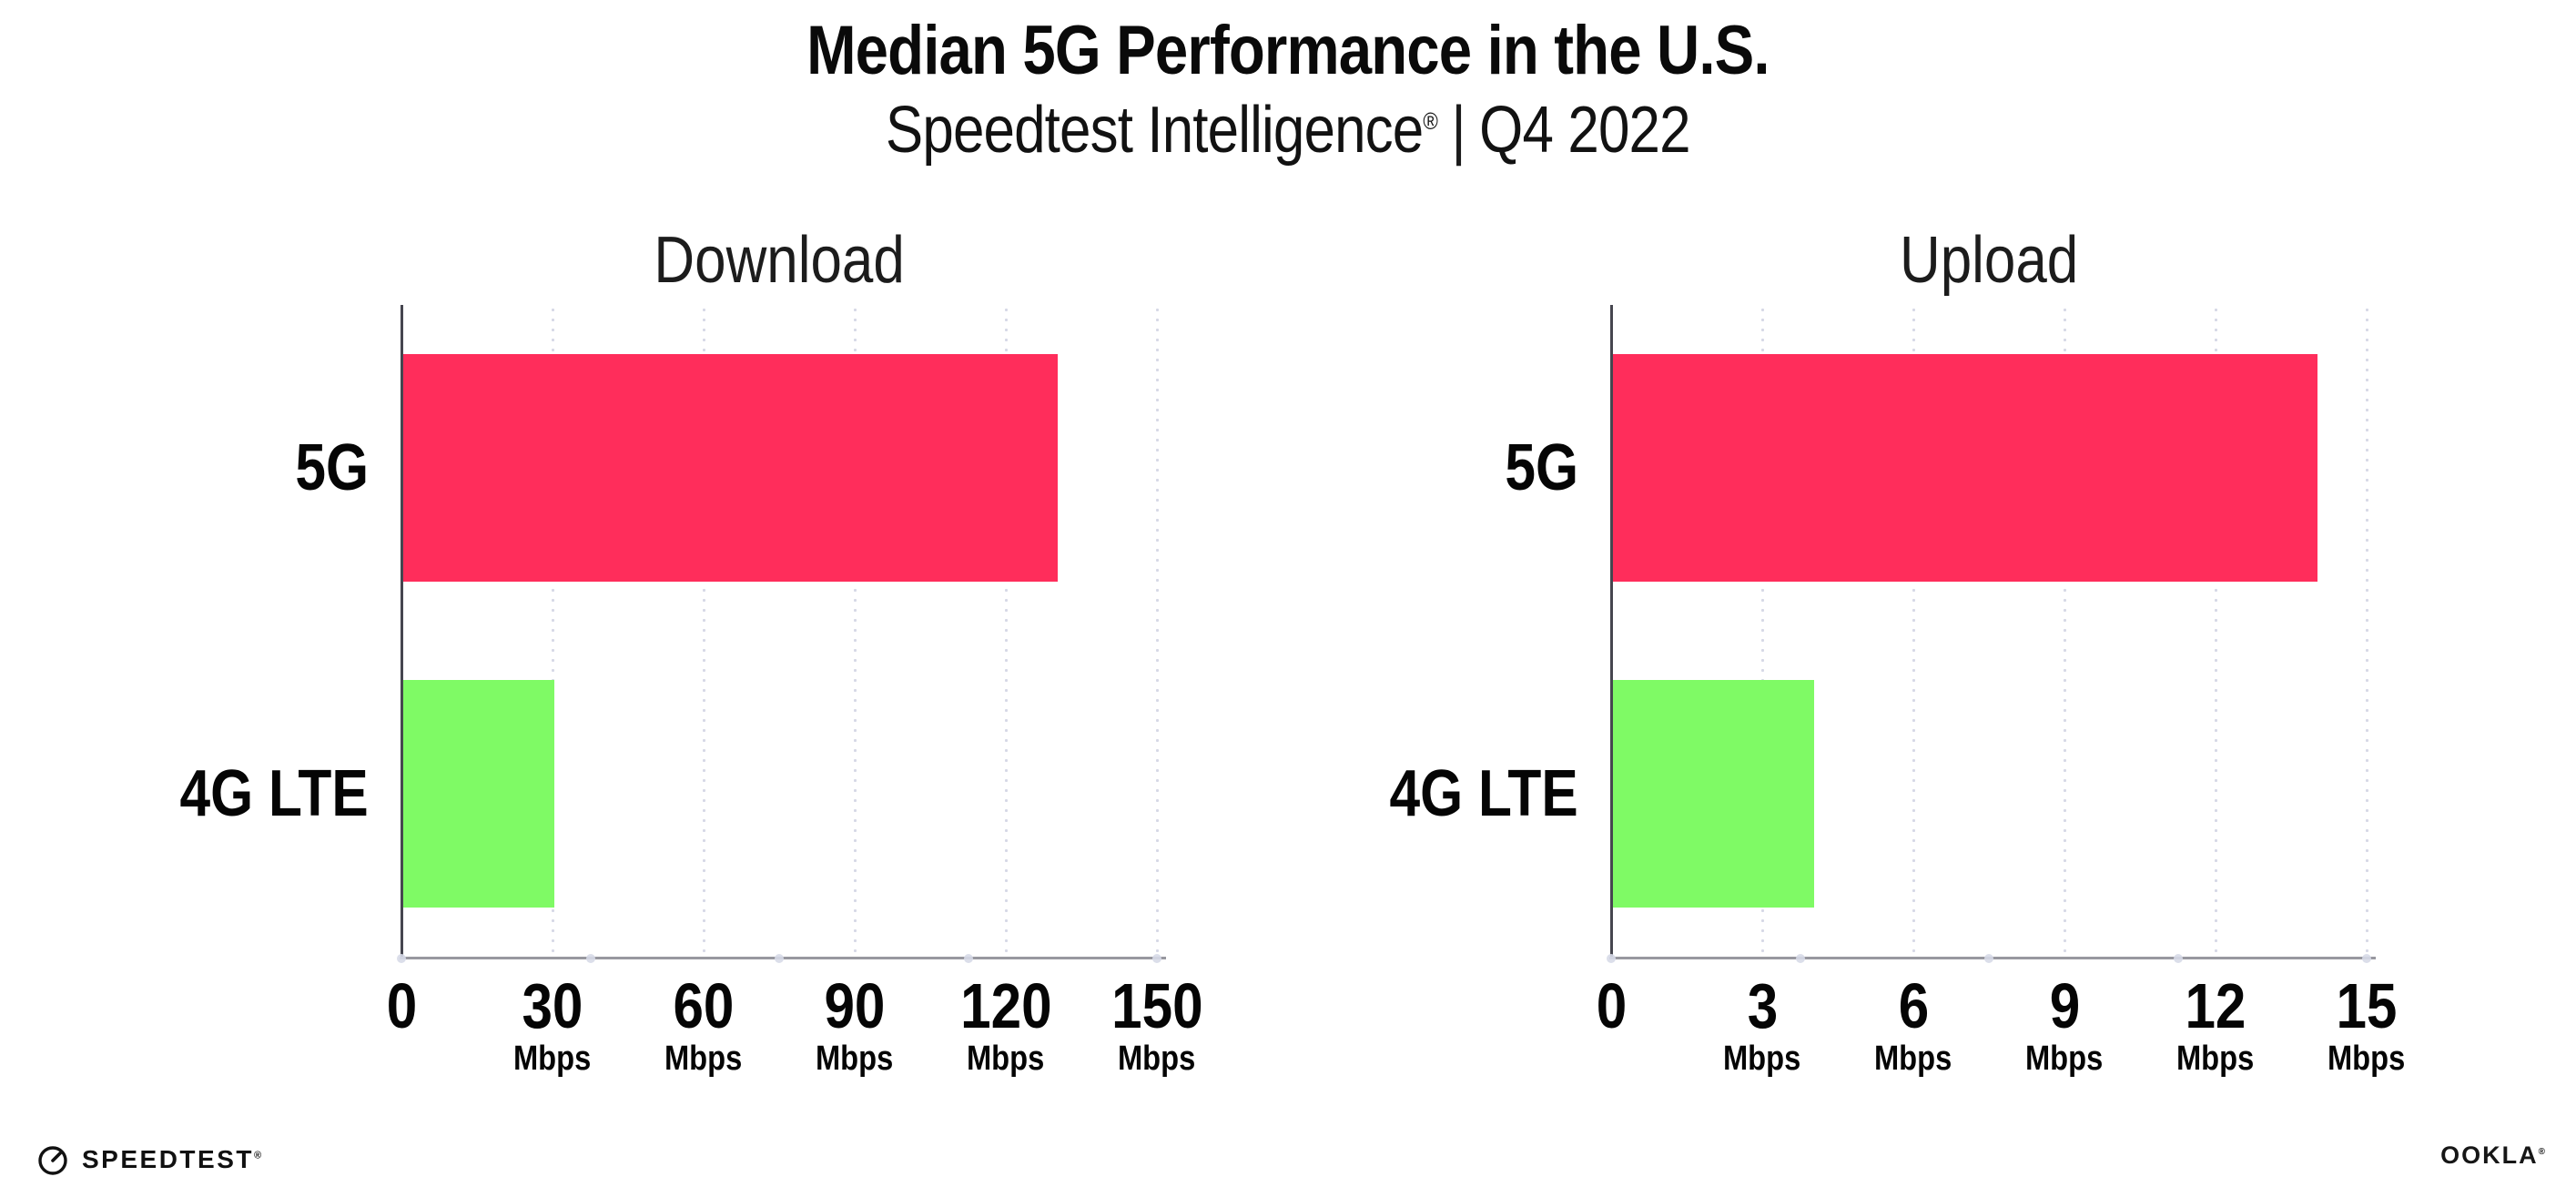 This screenshot has width=2576, height=1197. I want to click on tick-value: 9, so click(2064, 1005).